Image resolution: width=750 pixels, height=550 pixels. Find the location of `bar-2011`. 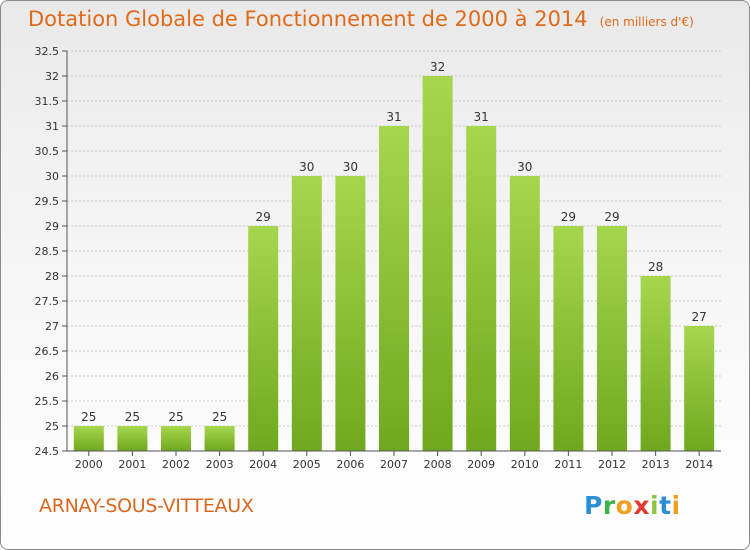

bar-2011 is located at coordinates (568, 338).